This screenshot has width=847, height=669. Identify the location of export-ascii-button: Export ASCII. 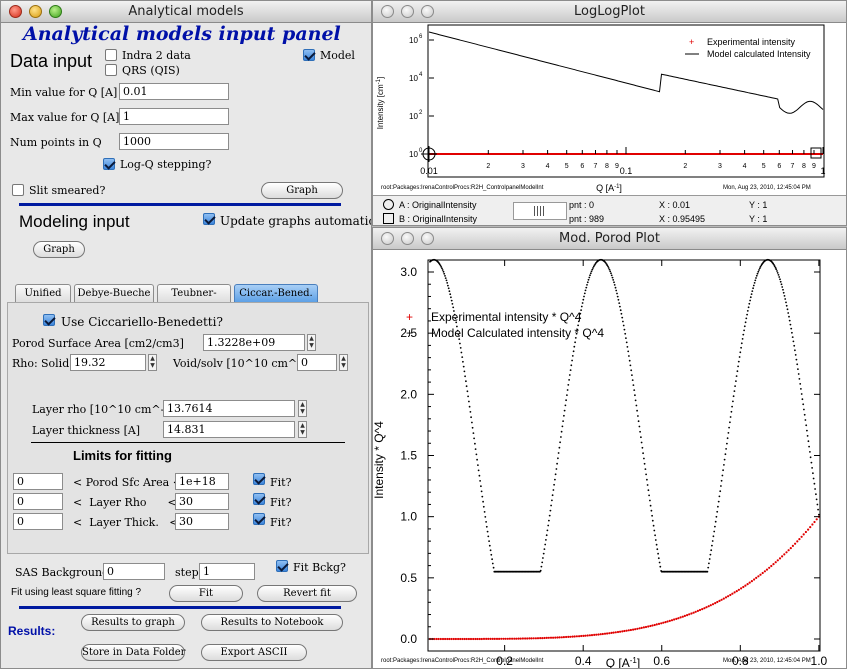
(254, 652).